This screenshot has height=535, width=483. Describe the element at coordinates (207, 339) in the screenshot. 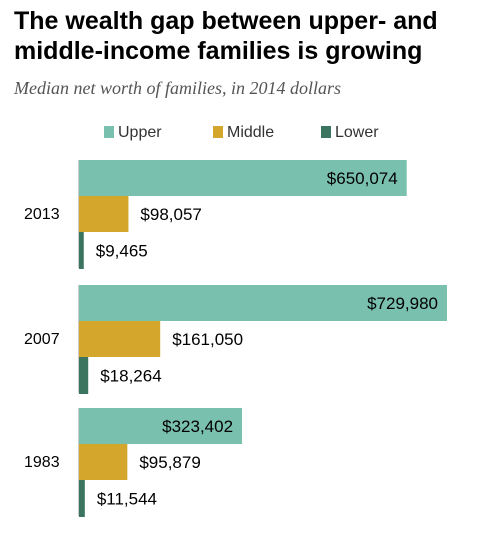

I see `value-label-middle-2007: $161,050` at that location.